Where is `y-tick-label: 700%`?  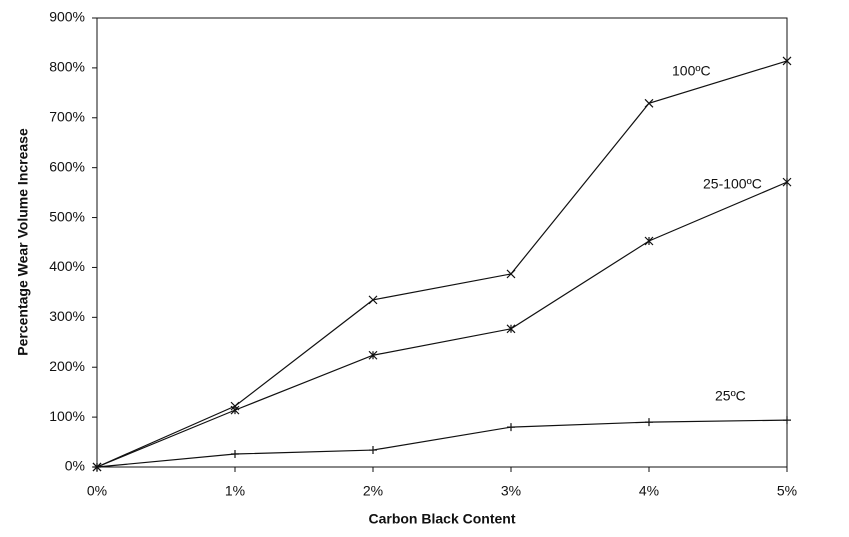
y-tick-label: 700% is located at coordinates (67, 116).